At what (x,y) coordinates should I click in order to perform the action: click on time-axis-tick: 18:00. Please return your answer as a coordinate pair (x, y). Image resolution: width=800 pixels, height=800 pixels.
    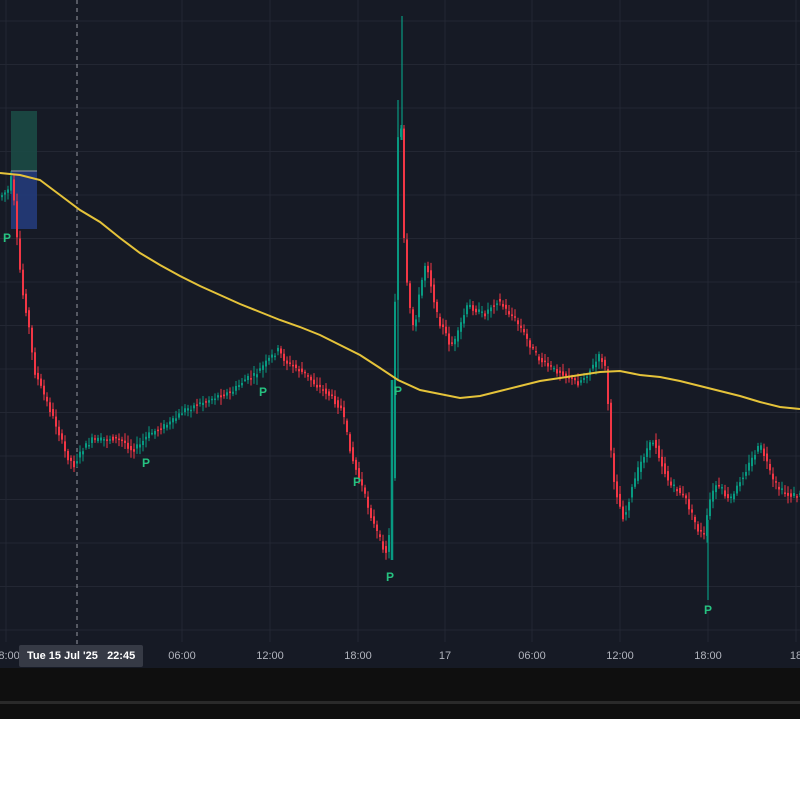
    Looking at the image, I should click on (10, 656).